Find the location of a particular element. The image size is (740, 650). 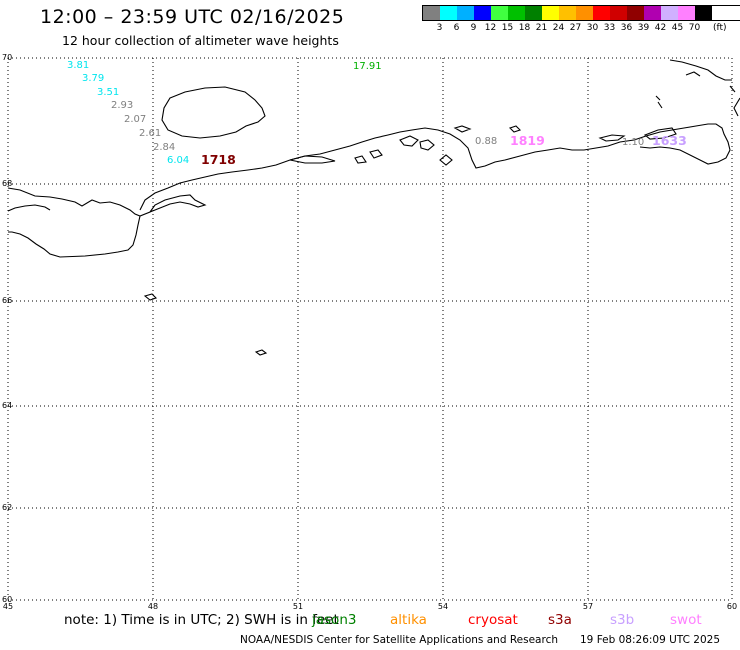

legend-label: 24 is located at coordinates (558, 28).